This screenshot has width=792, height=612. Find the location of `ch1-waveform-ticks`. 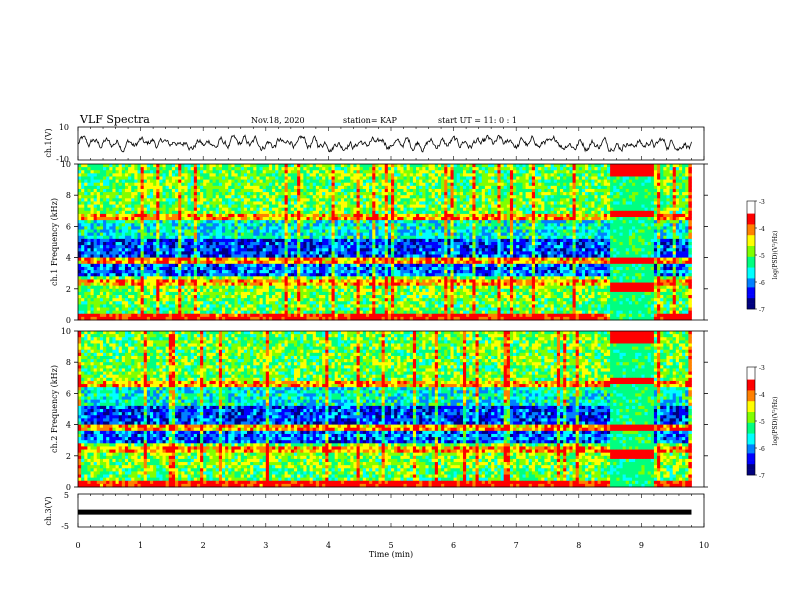

ch1-waveform-ticks is located at coordinates (391, 143).